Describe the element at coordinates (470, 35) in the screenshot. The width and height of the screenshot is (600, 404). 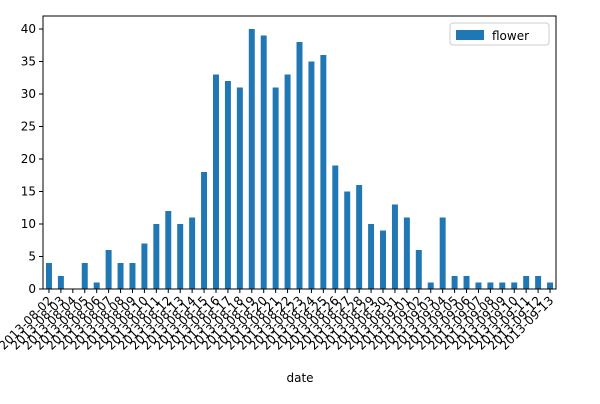
I see `legend-swatch` at that location.